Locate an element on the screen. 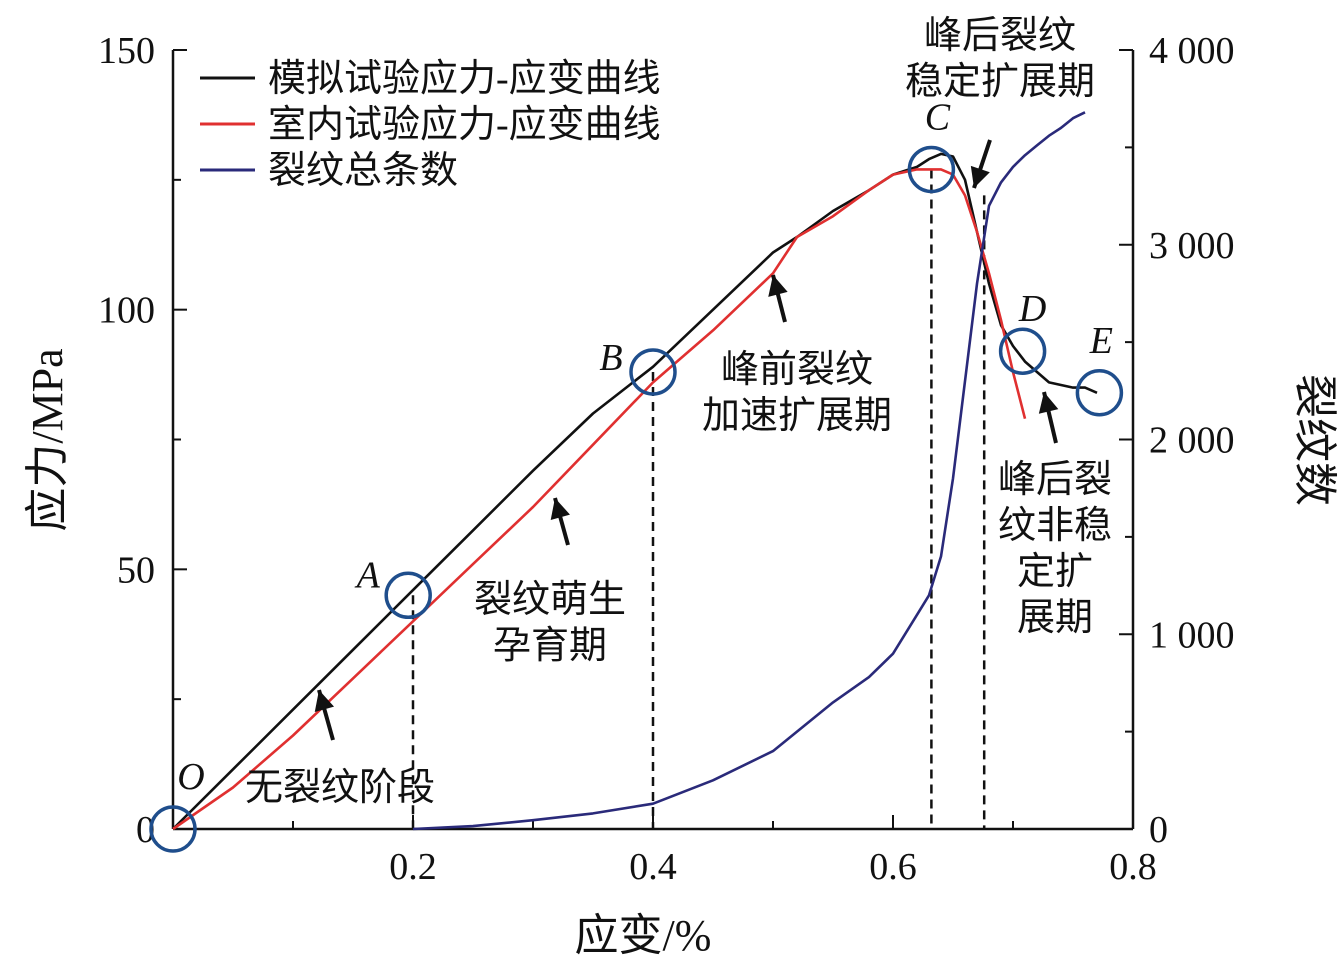  y-axis-title: 应力/MPa is located at coordinates (47, 439).